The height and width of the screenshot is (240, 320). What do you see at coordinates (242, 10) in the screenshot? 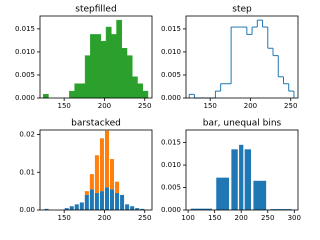
I see `chart-title: step` at bounding box center [242, 10].